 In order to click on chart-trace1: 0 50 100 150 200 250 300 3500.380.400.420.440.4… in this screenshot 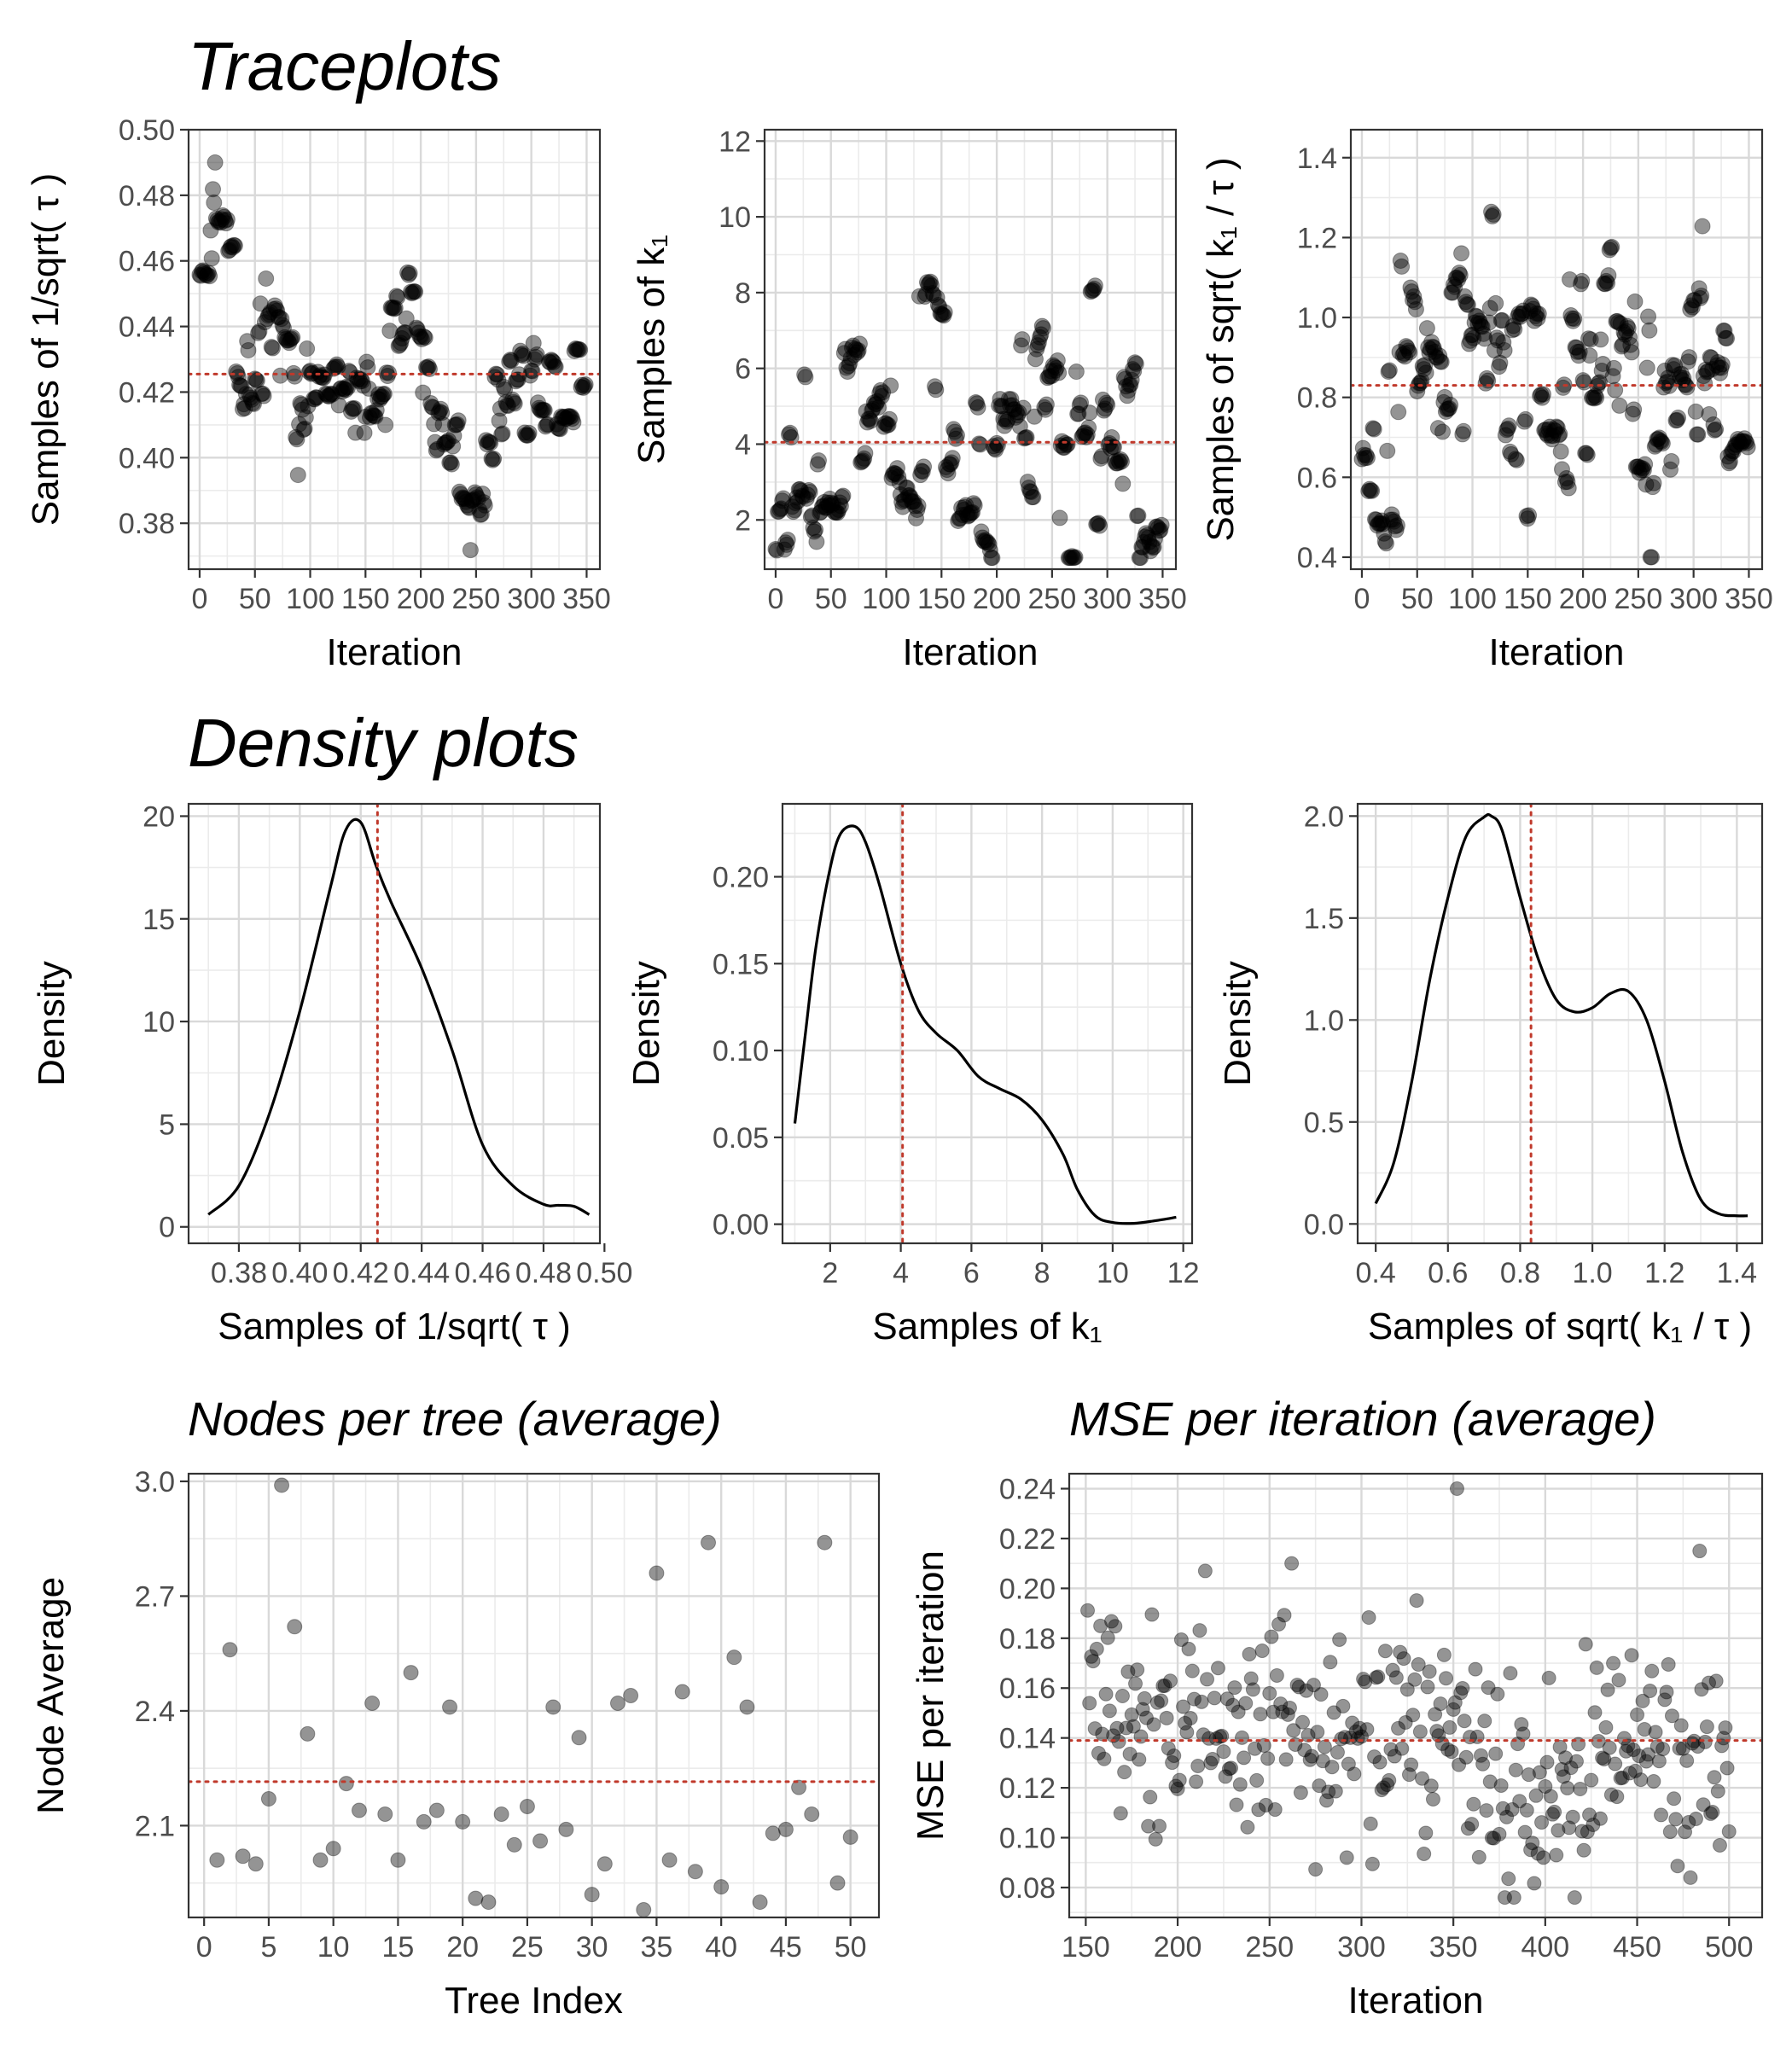, I will do `click(318, 393)`.